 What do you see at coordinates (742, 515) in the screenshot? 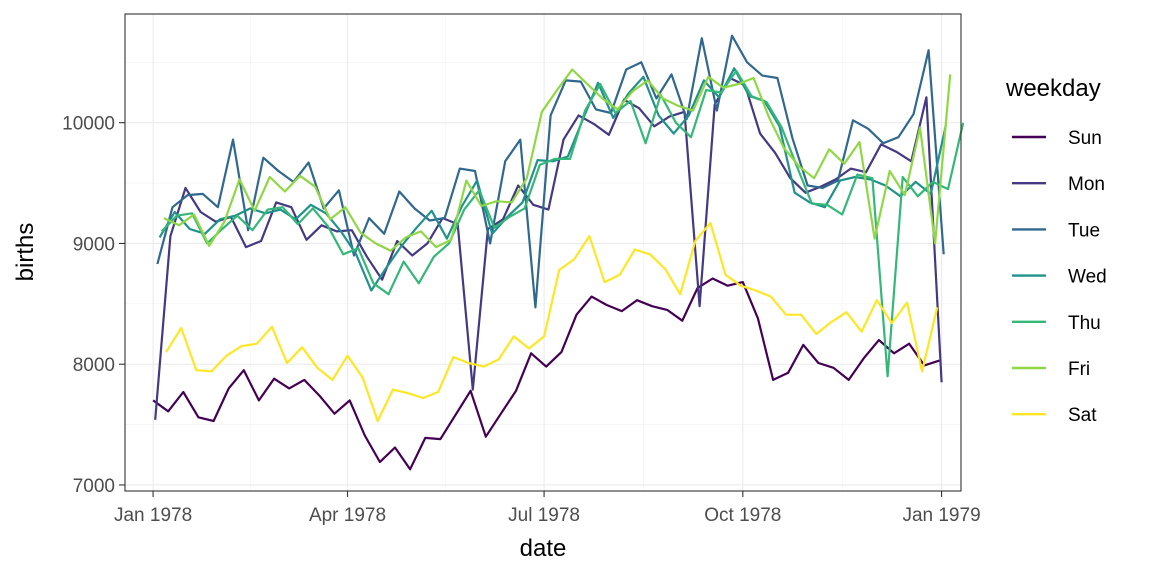
I see `x-tick-label: Oct 1978` at bounding box center [742, 515].